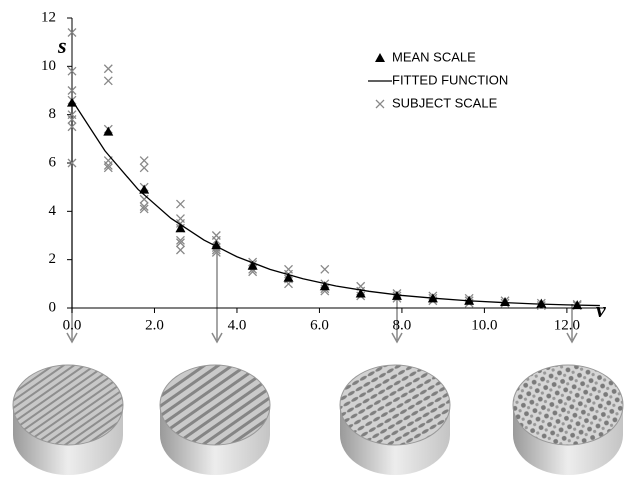 This screenshot has height=483, width=627. Describe the element at coordinates (484, 325) in the screenshot. I see `x-tick-label: 10.0` at that location.